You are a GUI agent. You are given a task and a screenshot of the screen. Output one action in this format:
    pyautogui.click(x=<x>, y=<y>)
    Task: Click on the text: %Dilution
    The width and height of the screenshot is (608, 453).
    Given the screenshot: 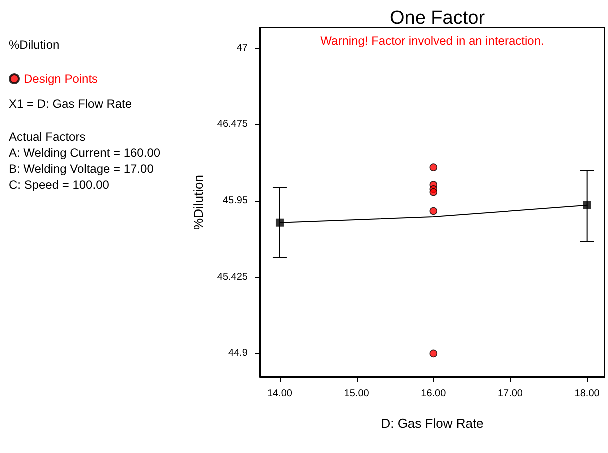 What is the action you would take?
    pyautogui.click(x=34, y=45)
    